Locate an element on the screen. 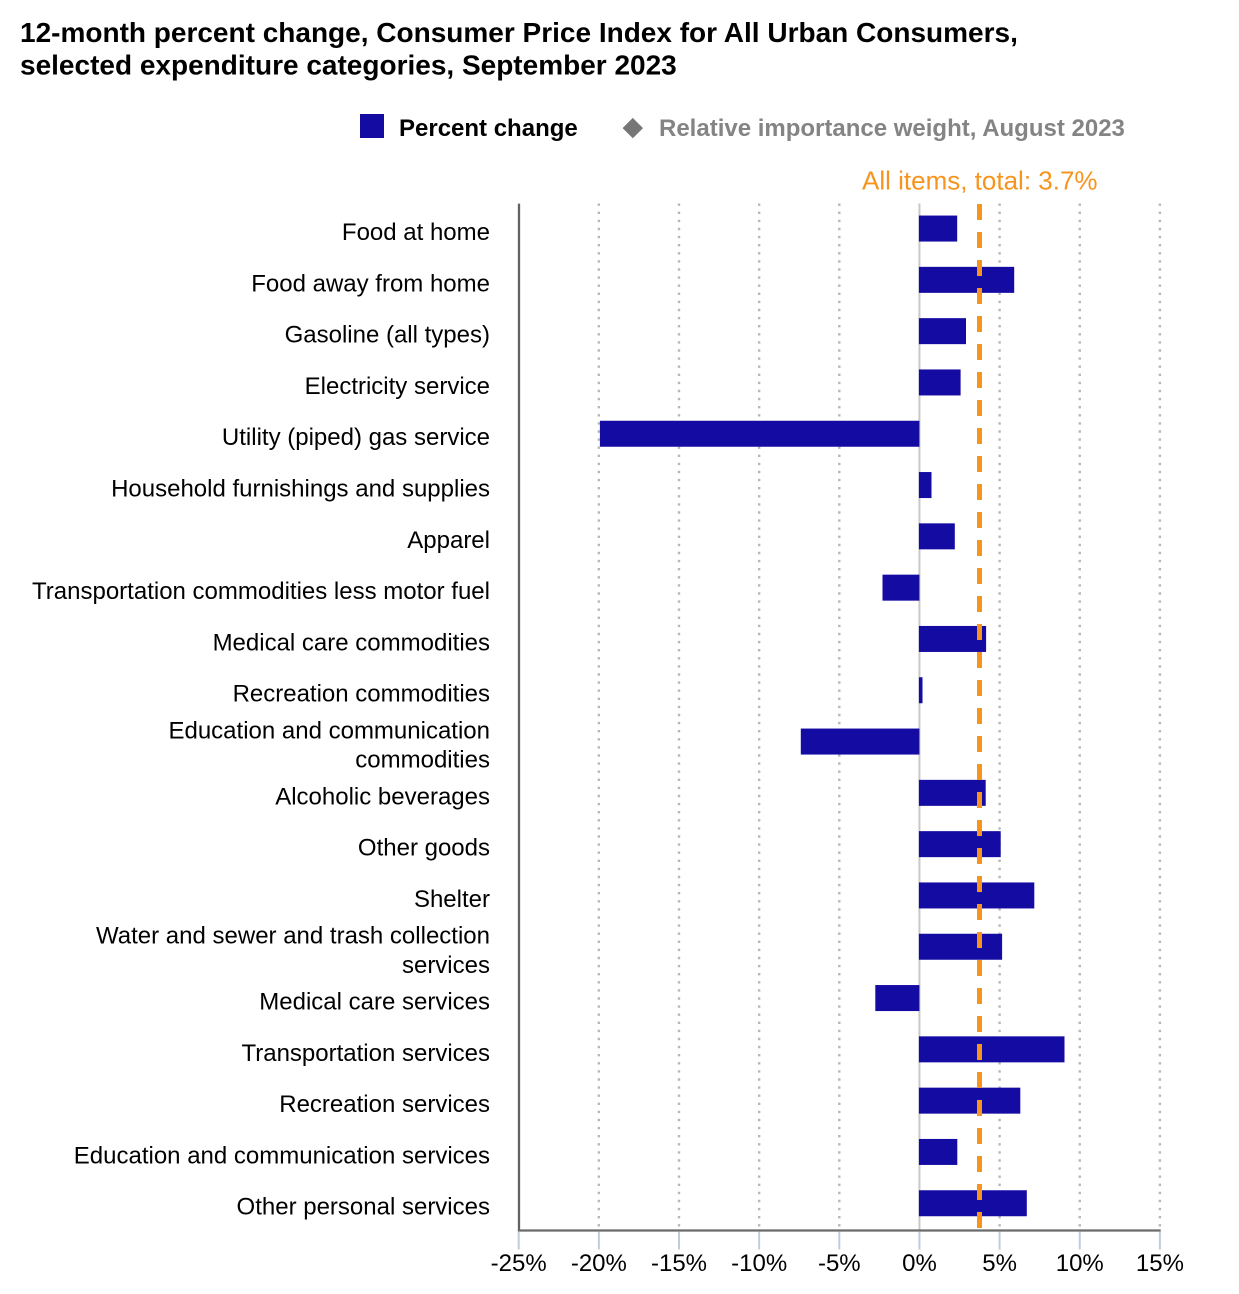  svg-text: -10% is located at coordinates (759, 1263).